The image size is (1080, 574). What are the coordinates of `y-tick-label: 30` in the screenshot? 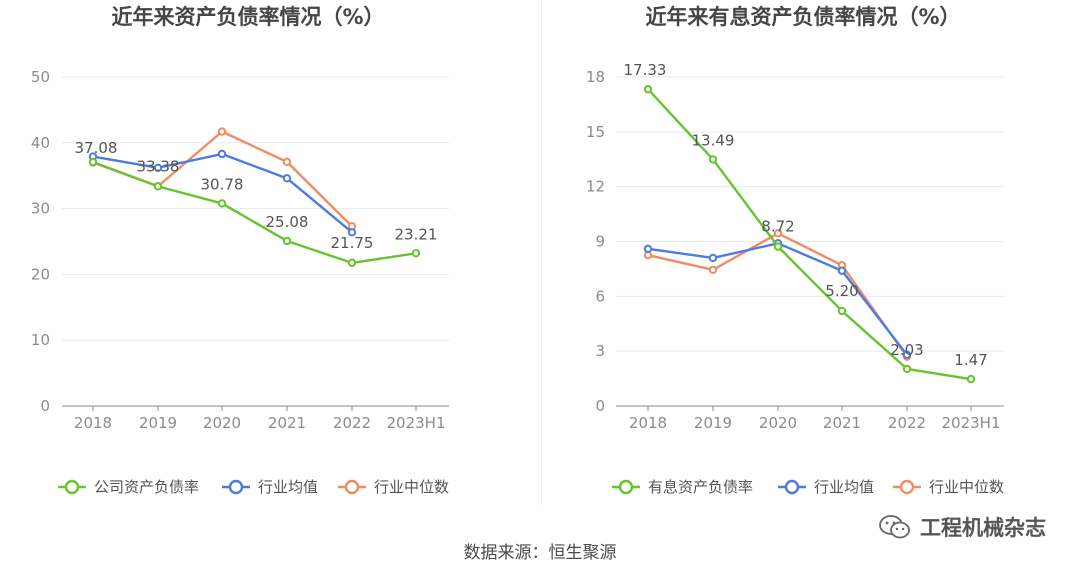 It's located at (40, 209).